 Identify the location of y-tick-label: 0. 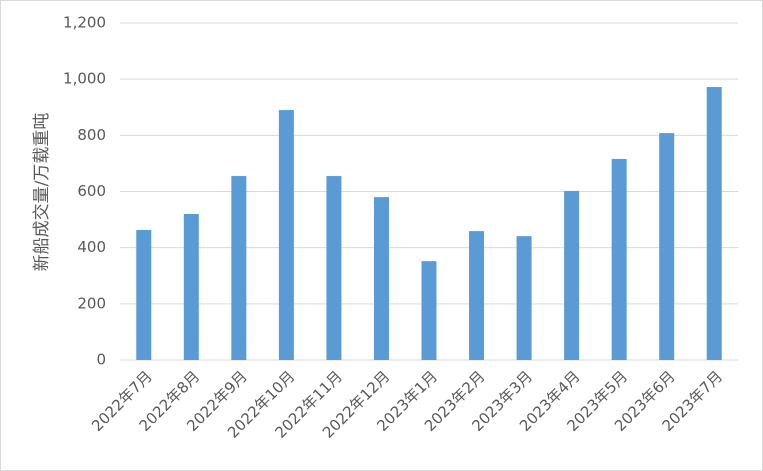
(101, 360).